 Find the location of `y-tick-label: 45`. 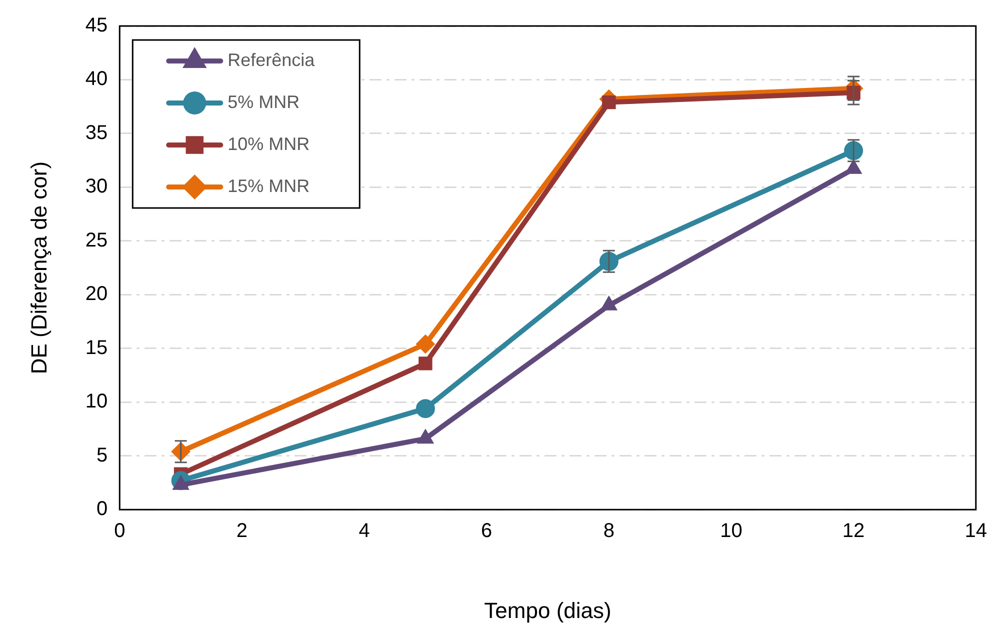

y-tick-label: 45 is located at coordinates (96, 25).